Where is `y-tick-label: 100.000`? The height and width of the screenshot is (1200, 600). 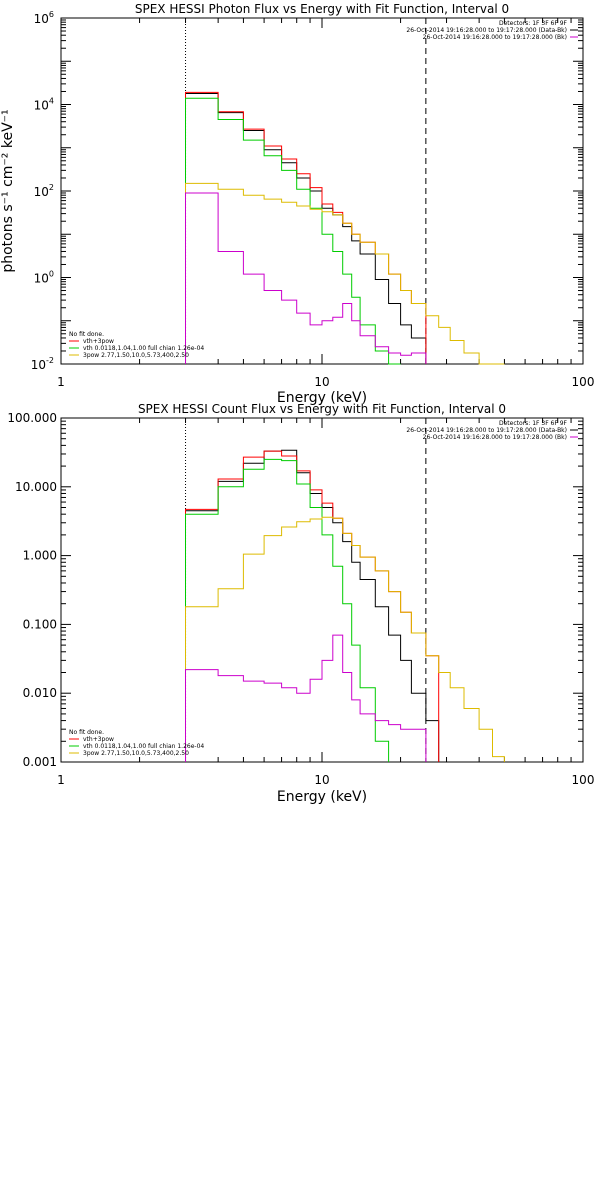 y-tick-label: 100.000 is located at coordinates (32, 418).